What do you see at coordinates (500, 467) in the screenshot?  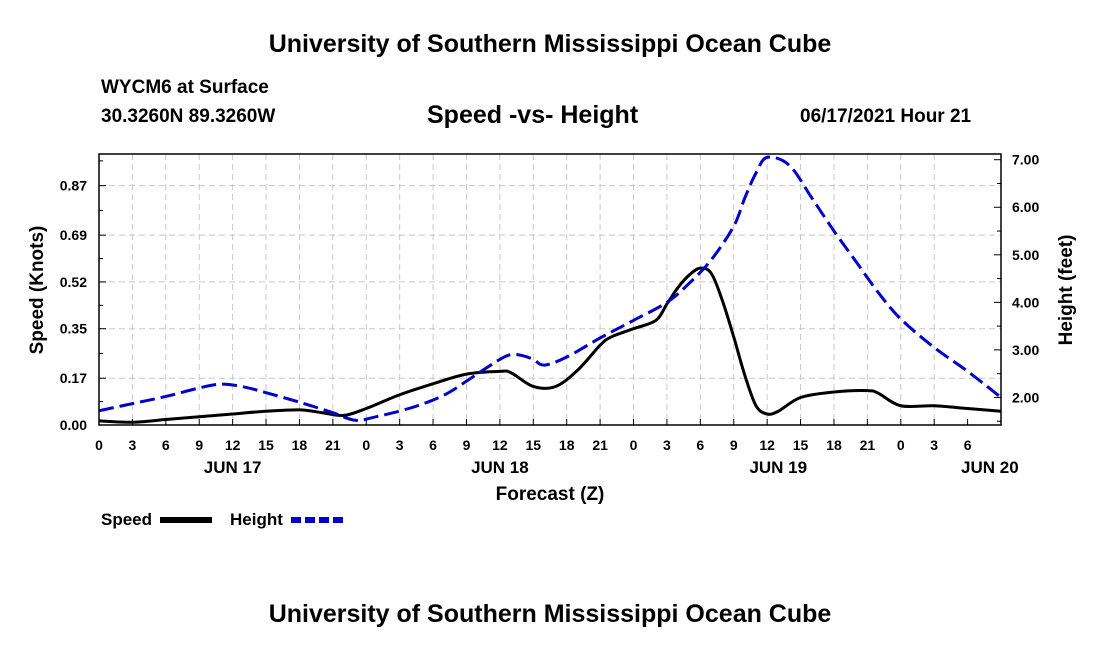 I see `date-label: JUN 18` at bounding box center [500, 467].